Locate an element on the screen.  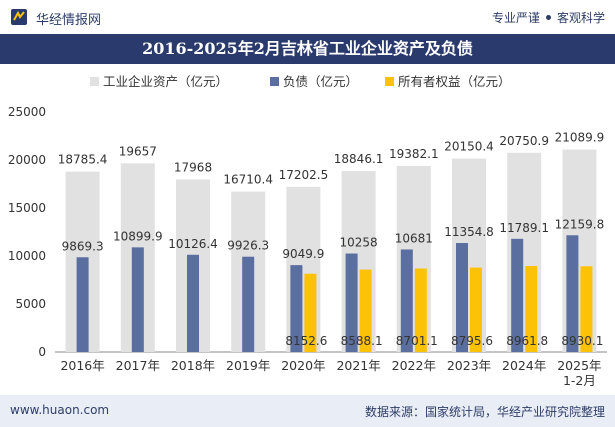
y-tick-label-2: 10000 is located at coordinates (27, 256).